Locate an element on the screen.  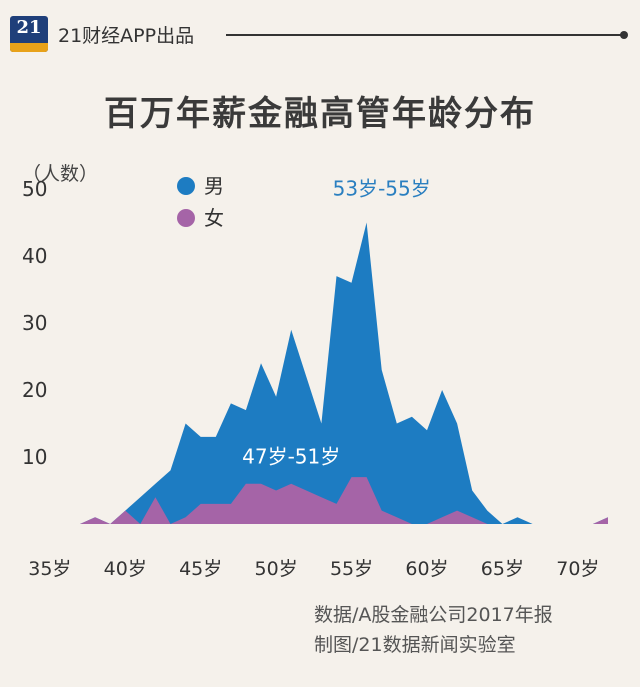
chart-title: 百万年薪金融高管年龄分布 is located at coordinates (320, 114).